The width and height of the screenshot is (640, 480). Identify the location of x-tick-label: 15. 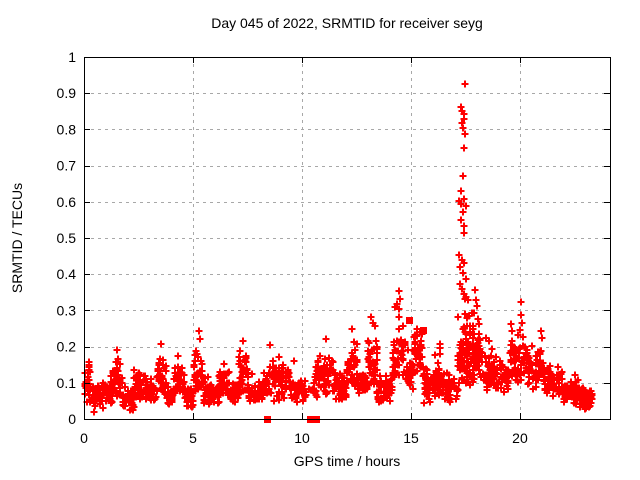
(411, 438).